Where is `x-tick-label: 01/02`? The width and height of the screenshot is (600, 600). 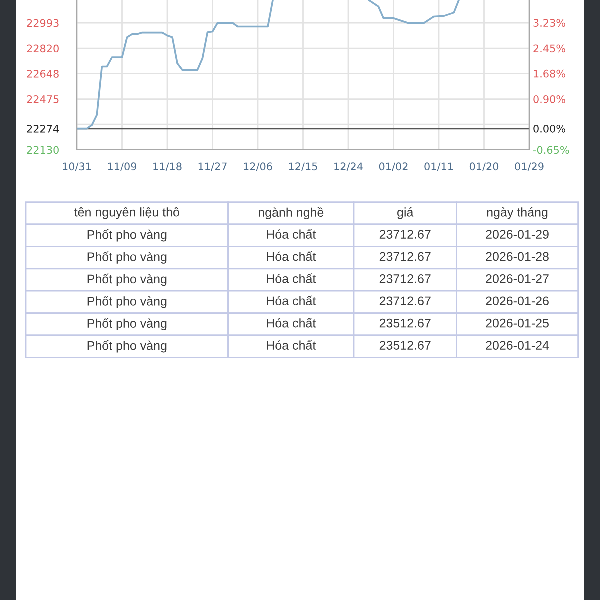 x-tick-label: 01/02 is located at coordinates (393, 167).